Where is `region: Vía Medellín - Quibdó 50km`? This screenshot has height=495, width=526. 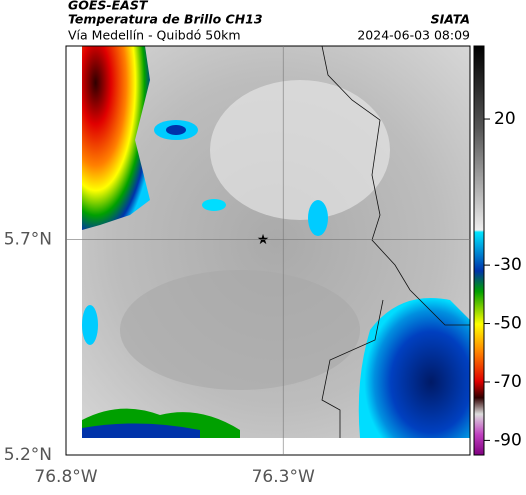 region: Vía Medellín - Quibdó 50km is located at coordinates (154, 35).